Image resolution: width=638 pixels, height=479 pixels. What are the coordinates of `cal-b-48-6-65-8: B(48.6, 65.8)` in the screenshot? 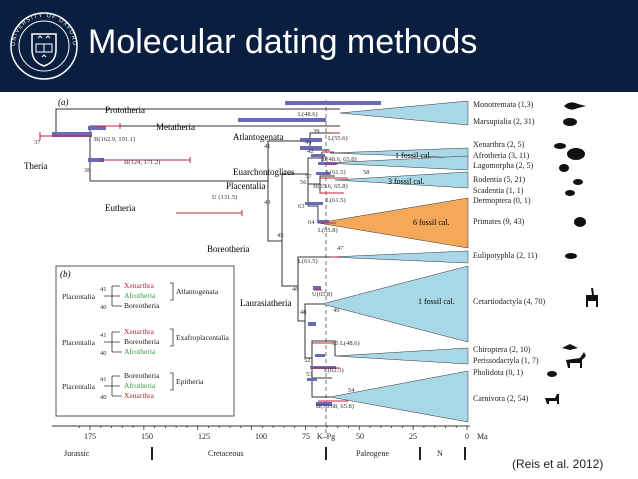 It's located at (339, 159).